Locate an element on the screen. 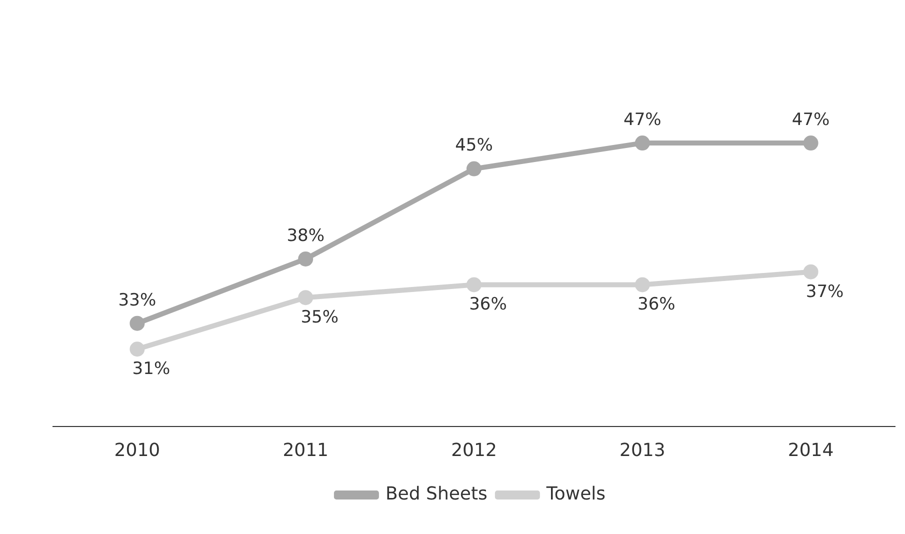  data-label: 45% is located at coordinates (474, 146).